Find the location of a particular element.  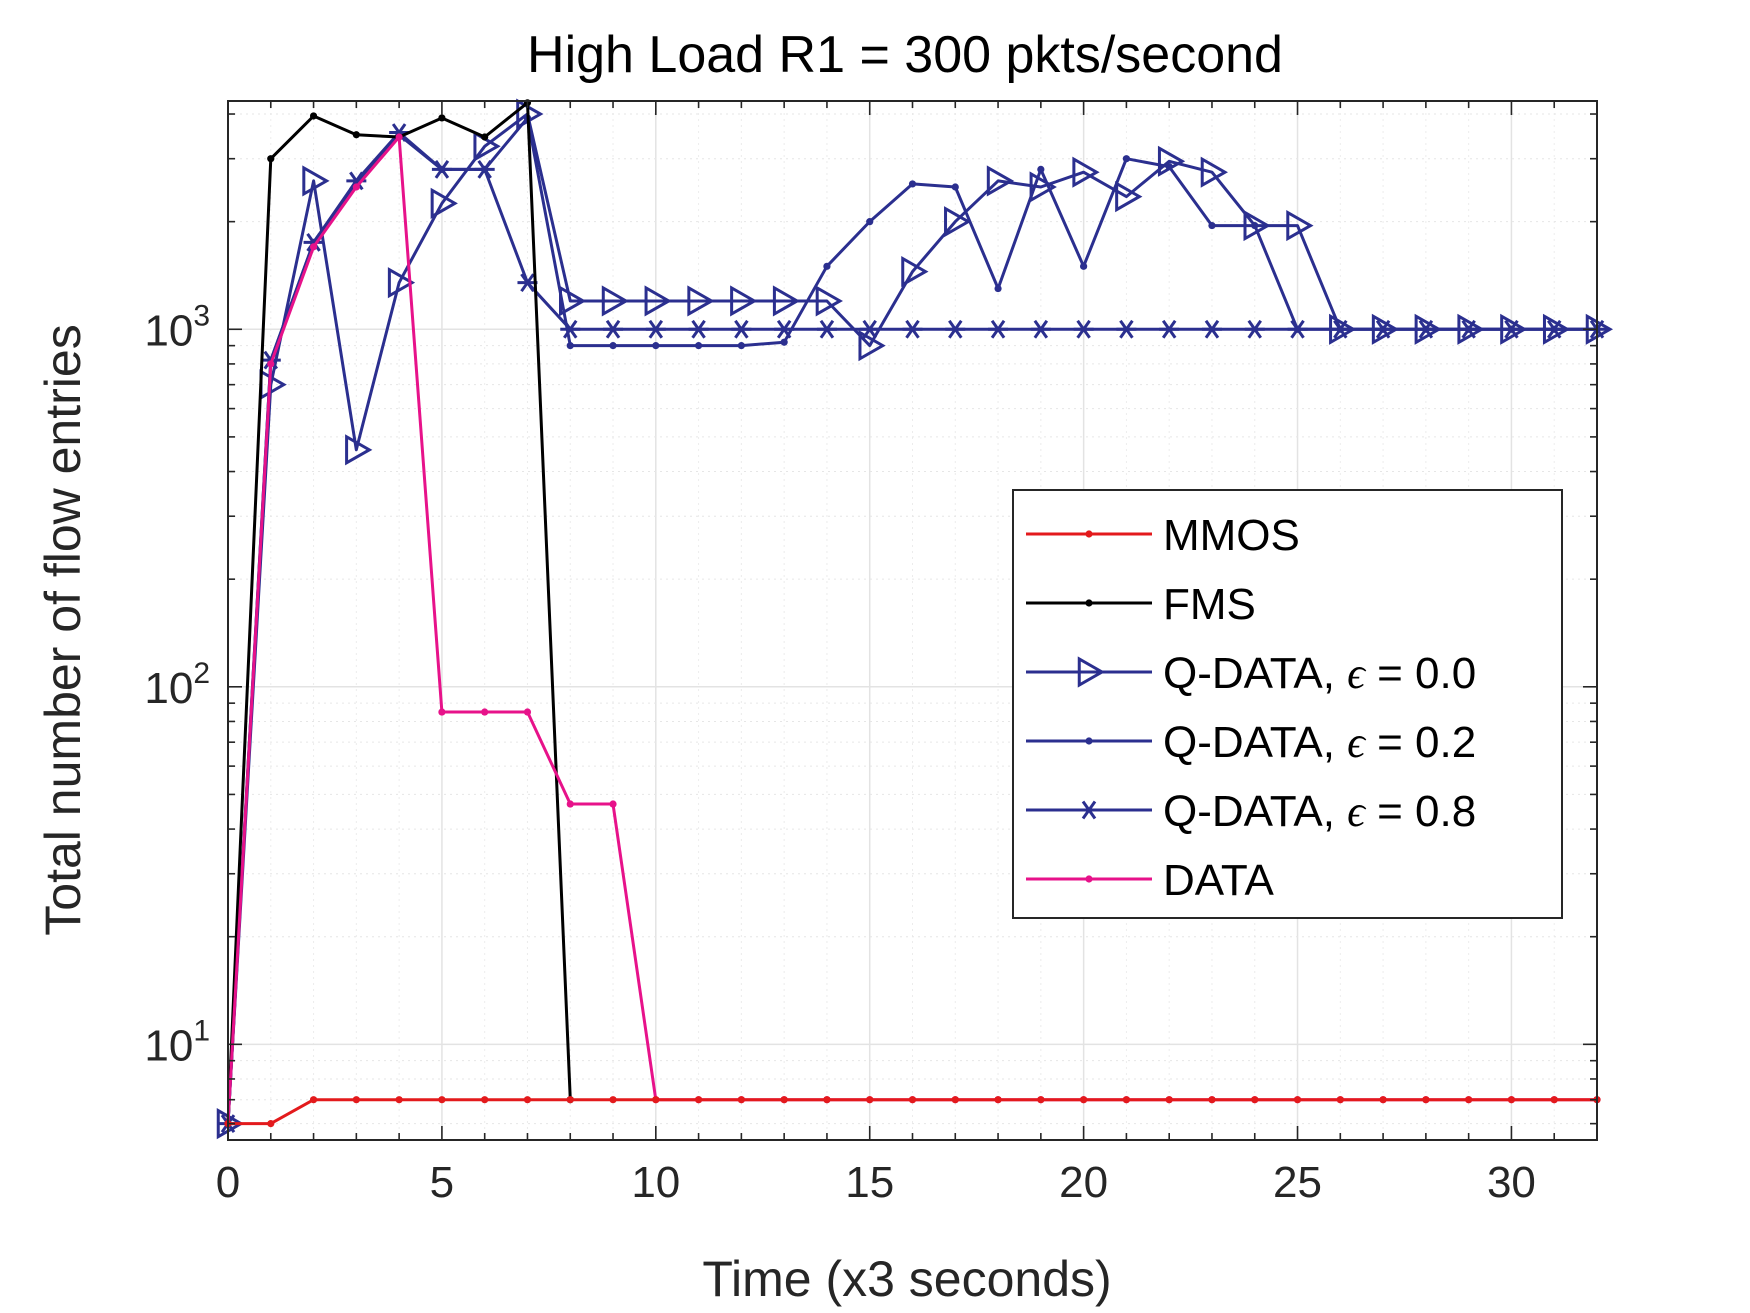

legend-label: Q-DATA, ϵ = 0.8 is located at coordinates (1319, 811).